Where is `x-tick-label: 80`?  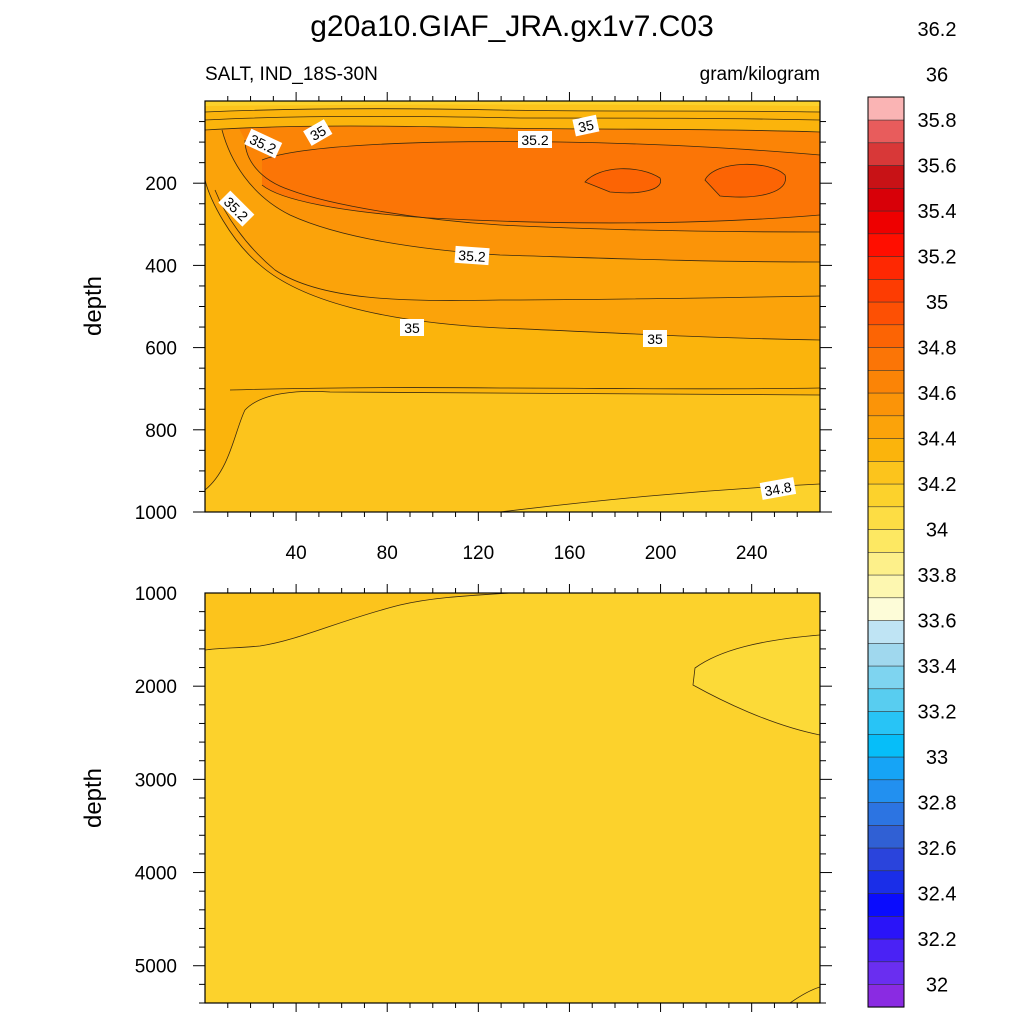
x-tick-label: 80 is located at coordinates (387, 553).